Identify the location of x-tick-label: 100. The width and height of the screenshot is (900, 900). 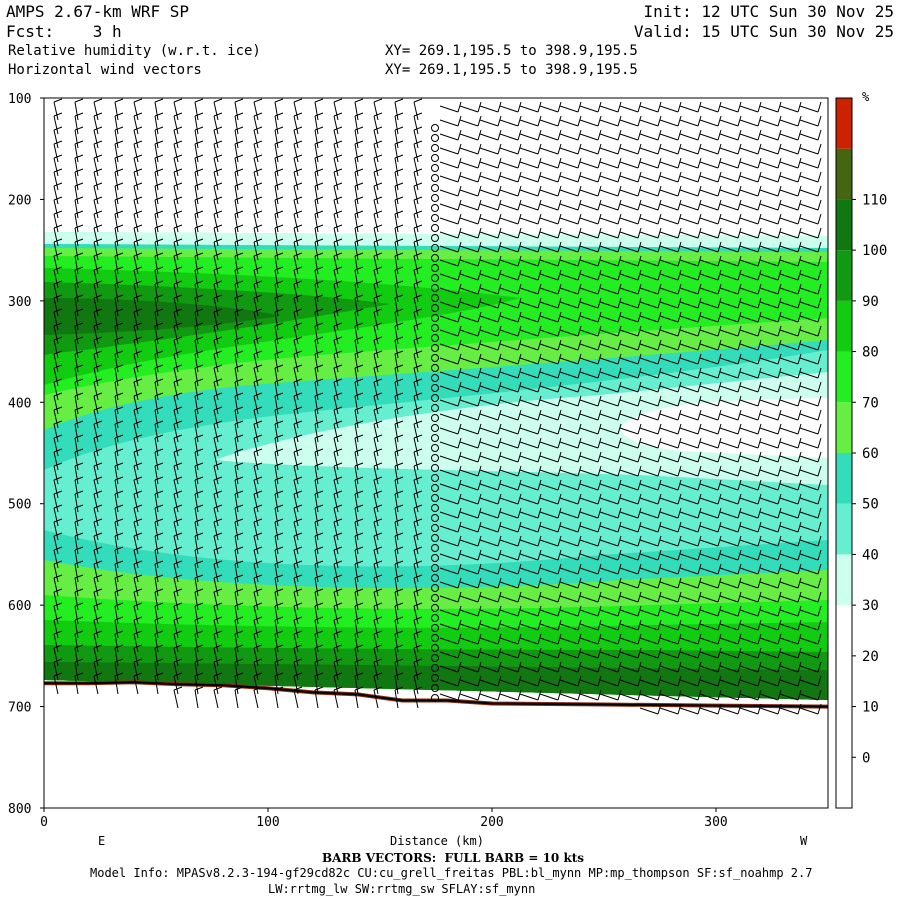
(267, 822).